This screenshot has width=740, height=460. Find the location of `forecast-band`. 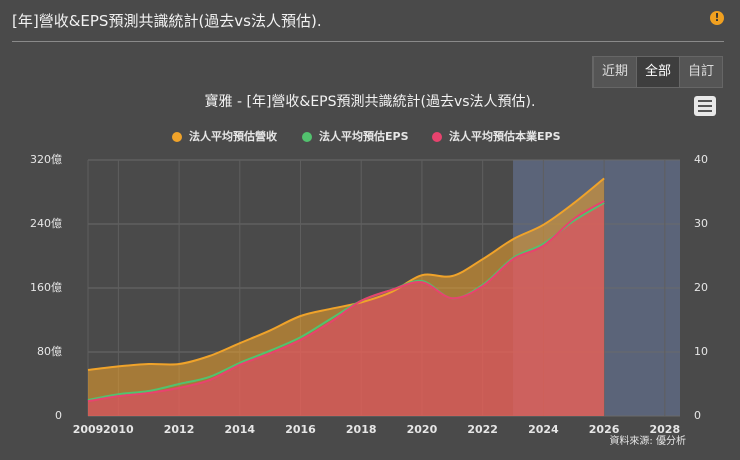

forecast-band is located at coordinates (596, 288).